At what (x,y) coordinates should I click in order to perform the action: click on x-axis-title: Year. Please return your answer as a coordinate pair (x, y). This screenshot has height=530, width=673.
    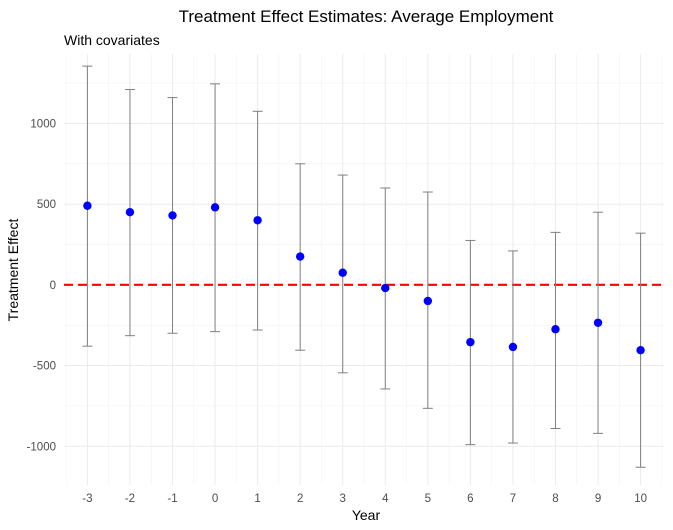
    Looking at the image, I should click on (366, 515).